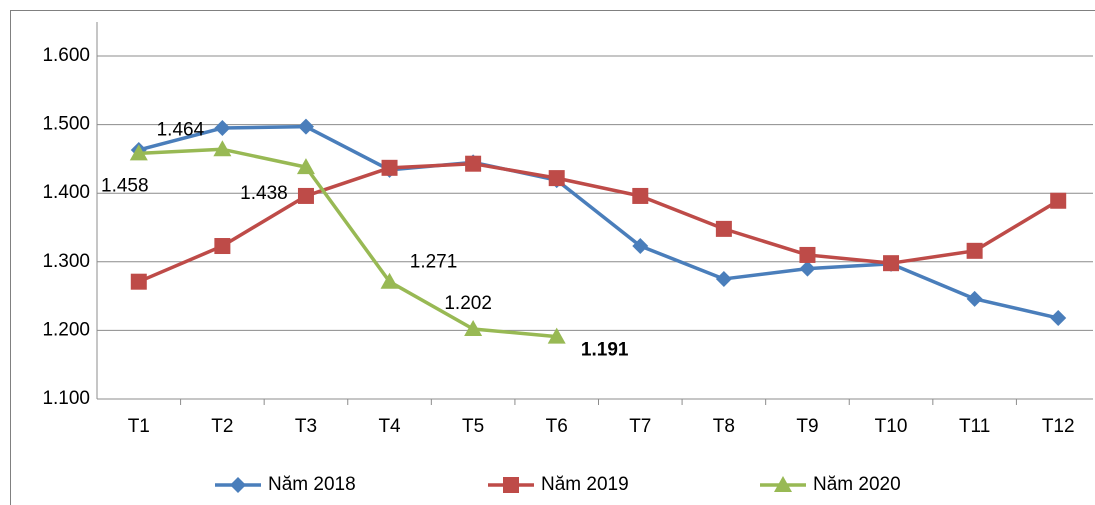 Image resolution: width=1095 pixels, height=505 pixels. I want to click on x-tick-label: T6, so click(557, 426).